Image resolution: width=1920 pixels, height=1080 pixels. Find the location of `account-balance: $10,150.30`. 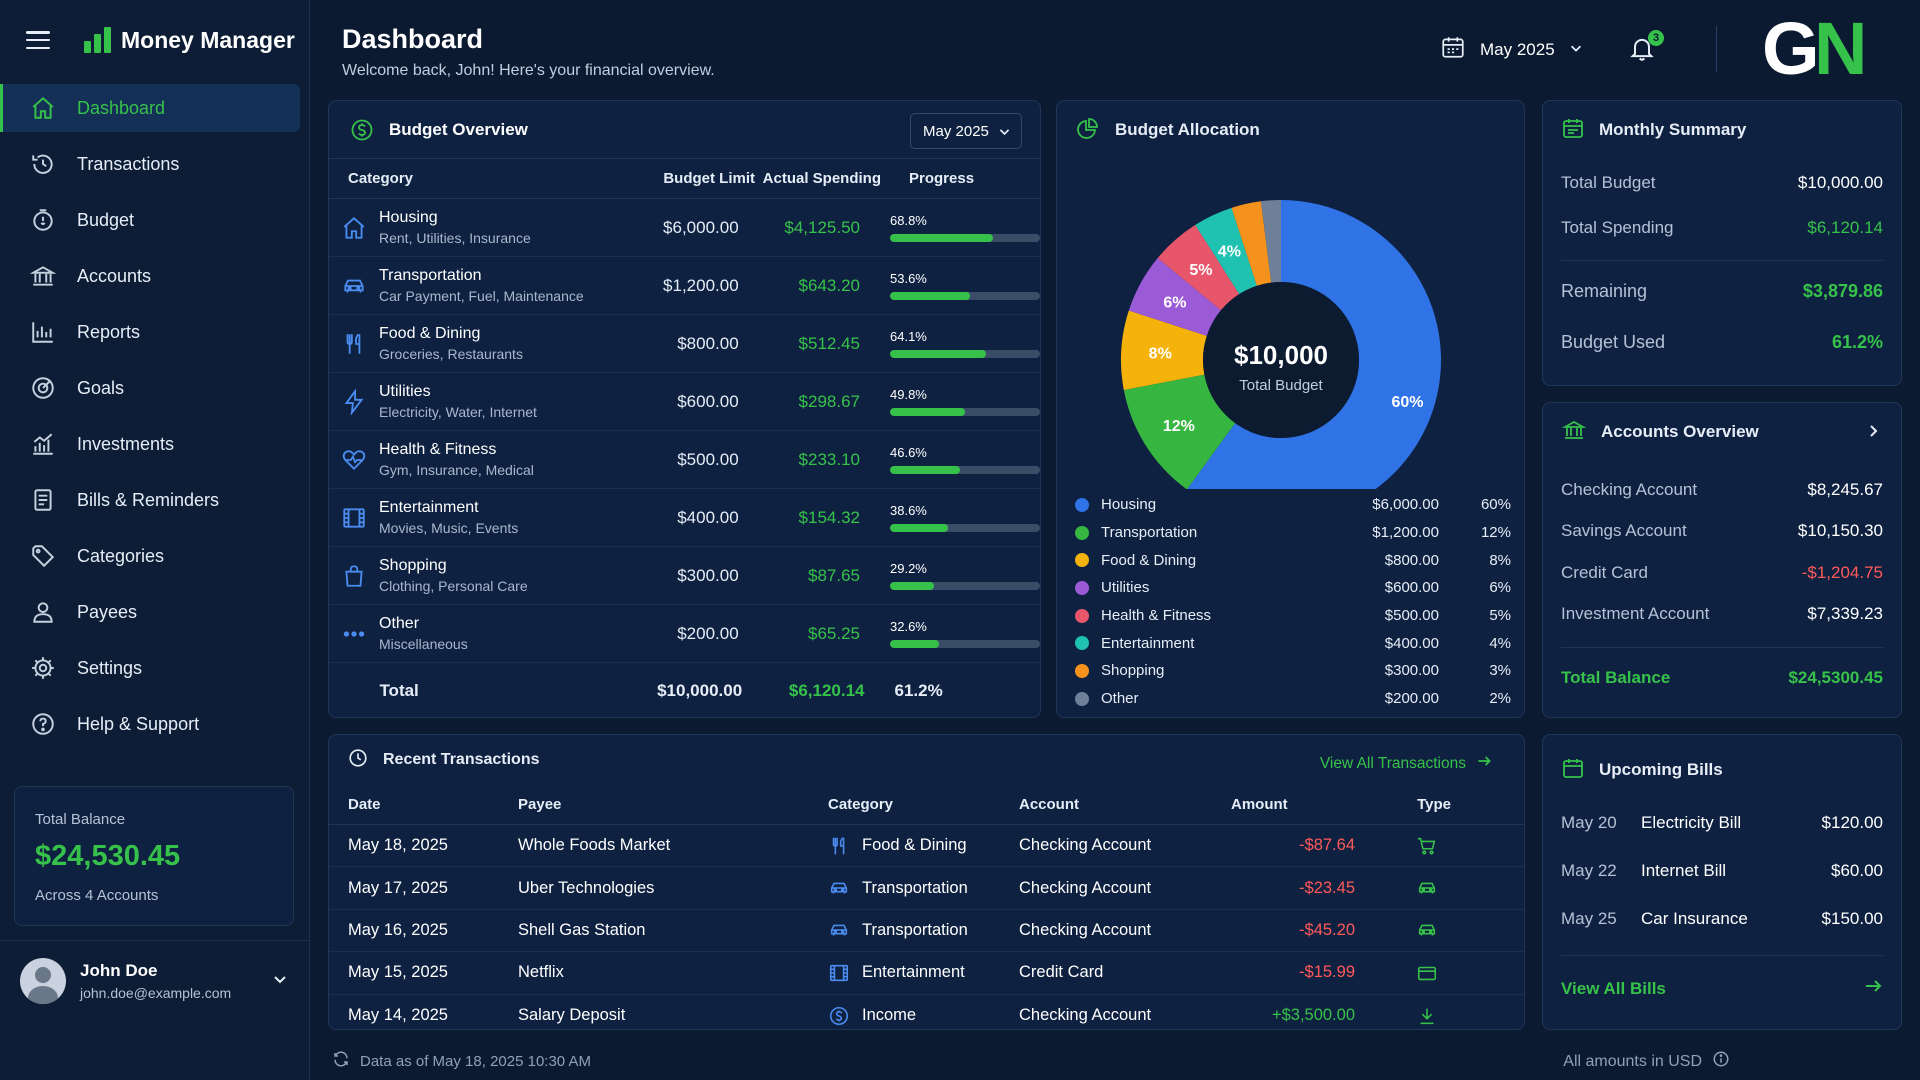

account-balance: $10,150.30 is located at coordinates (1840, 531).